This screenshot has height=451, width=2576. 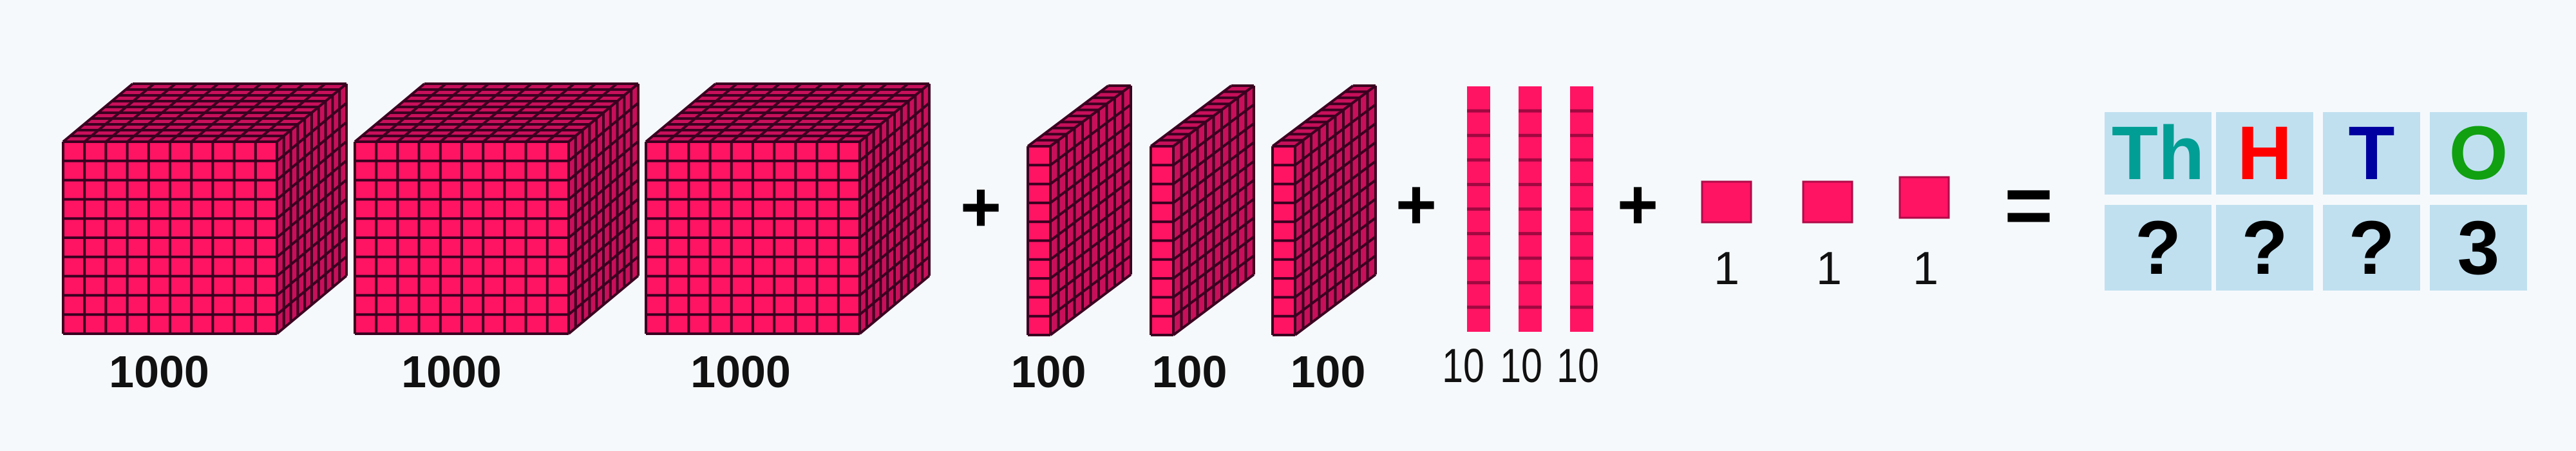 I want to click on header-thousands: Th, so click(x=2158, y=153).